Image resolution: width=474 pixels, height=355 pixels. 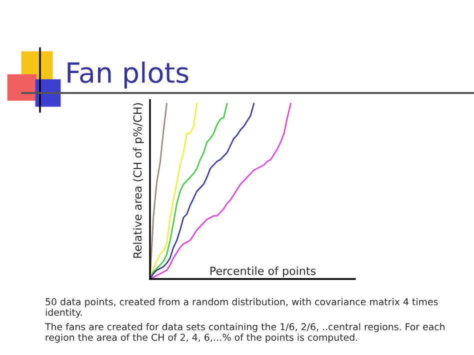 What do you see at coordinates (138, 180) in the screenshot?
I see `y-axis-title: Relative area (CH of p%/CH)` at bounding box center [138, 180].